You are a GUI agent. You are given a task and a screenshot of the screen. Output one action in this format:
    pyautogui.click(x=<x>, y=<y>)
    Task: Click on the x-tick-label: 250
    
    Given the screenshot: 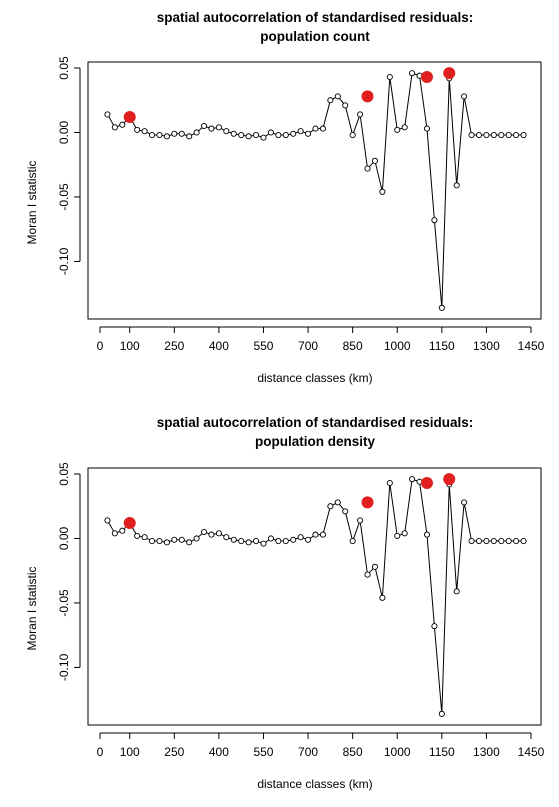 What is the action you would take?
    pyautogui.click(x=174, y=752)
    